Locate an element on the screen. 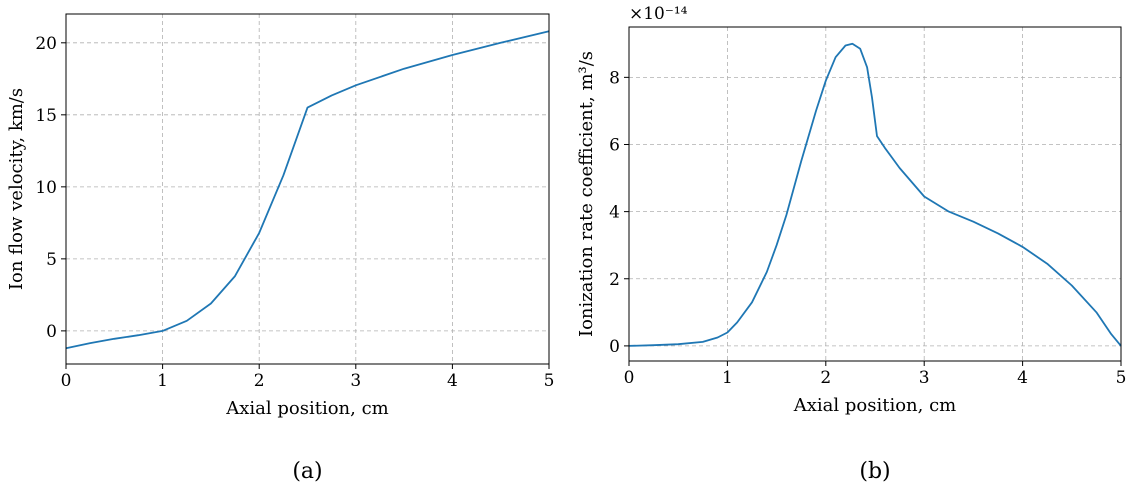 This screenshot has height=489, width=1128. y-tick-label: 4 is located at coordinates (614, 213).